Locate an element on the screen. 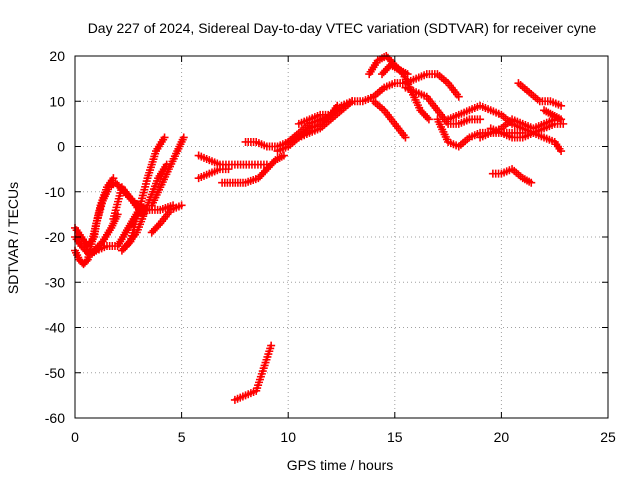  series-u is located at coordinates (395, 70).